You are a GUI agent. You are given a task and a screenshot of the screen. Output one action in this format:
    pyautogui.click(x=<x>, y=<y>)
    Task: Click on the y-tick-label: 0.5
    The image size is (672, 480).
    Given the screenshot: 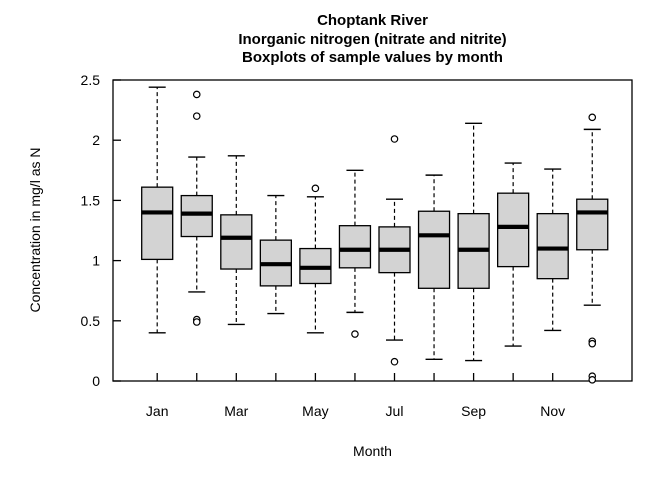 What is the action you would take?
    pyautogui.click(x=91, y=321)
    